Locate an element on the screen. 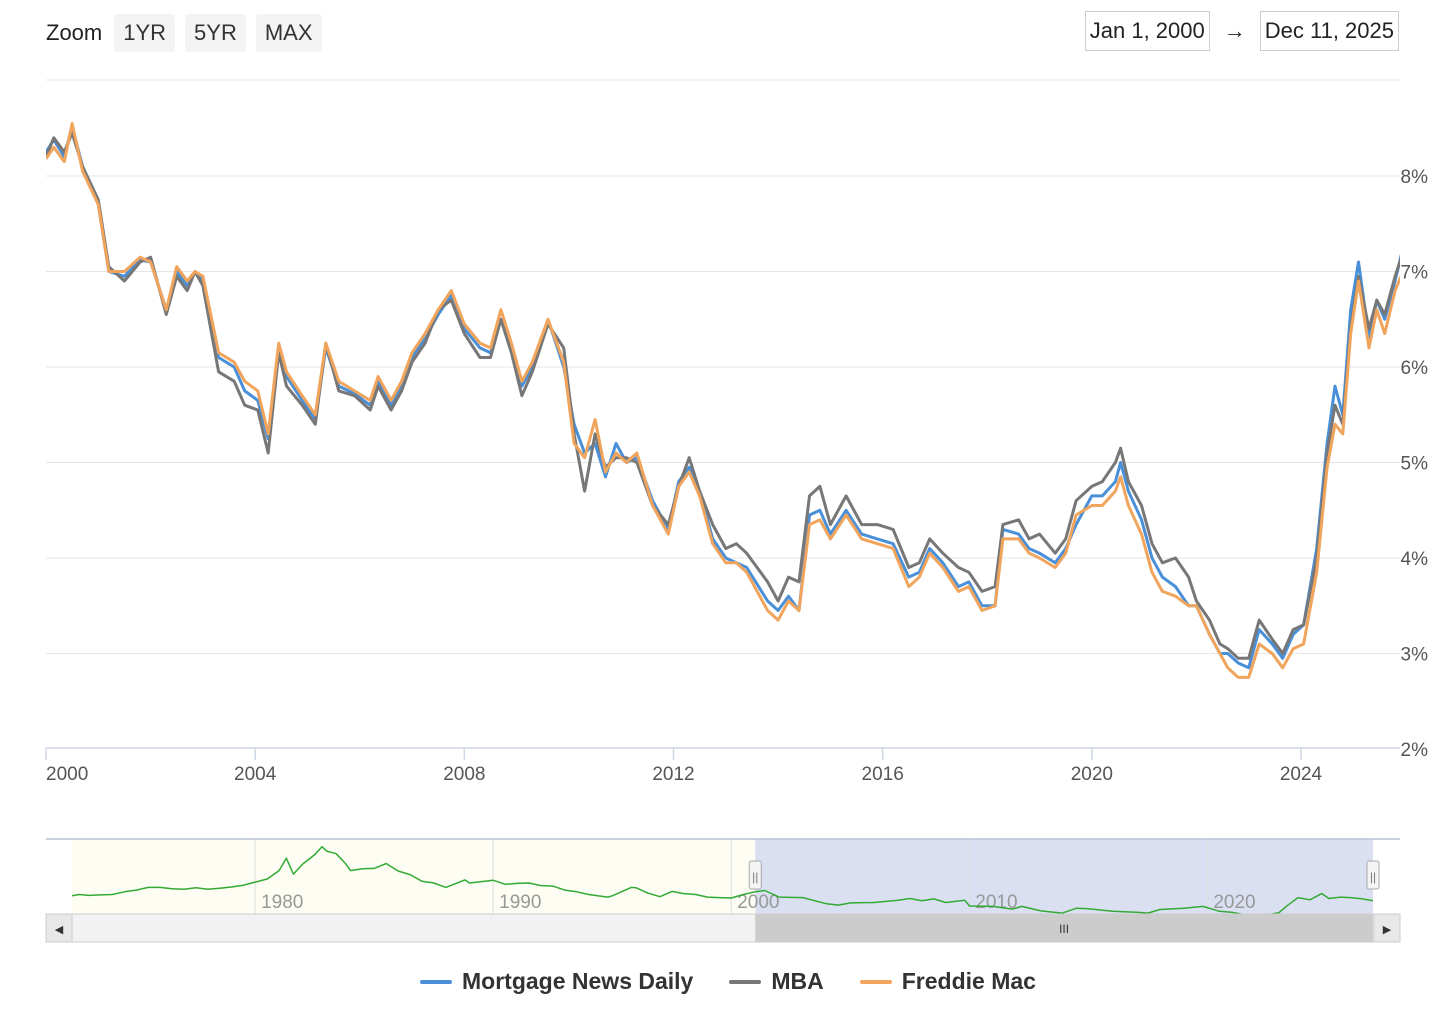 The width and height of the screenshot is (1456, 1019). date-range-selector: Jan 1, 2000 → Dec 11, 2025 is located at coordinates (1241, 31).